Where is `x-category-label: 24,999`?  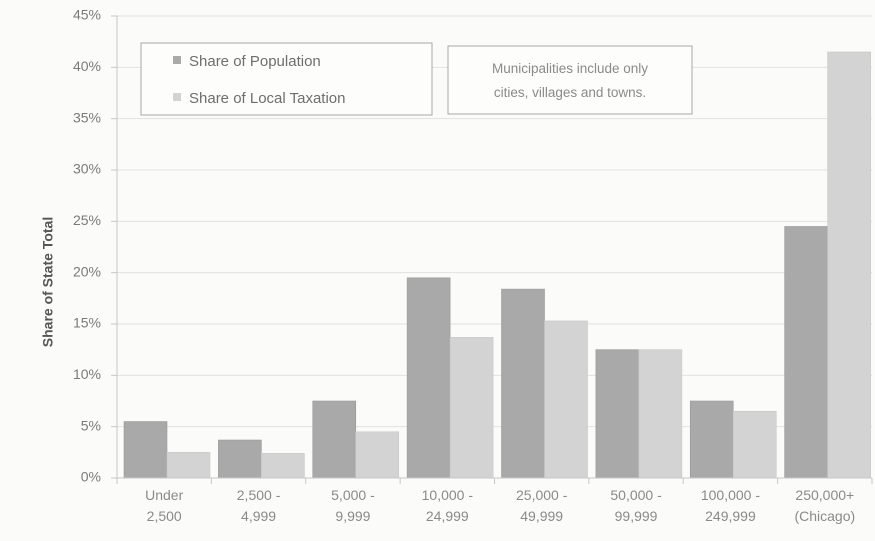
x-category-label: 24,999 is located at coordinates (447, 516).